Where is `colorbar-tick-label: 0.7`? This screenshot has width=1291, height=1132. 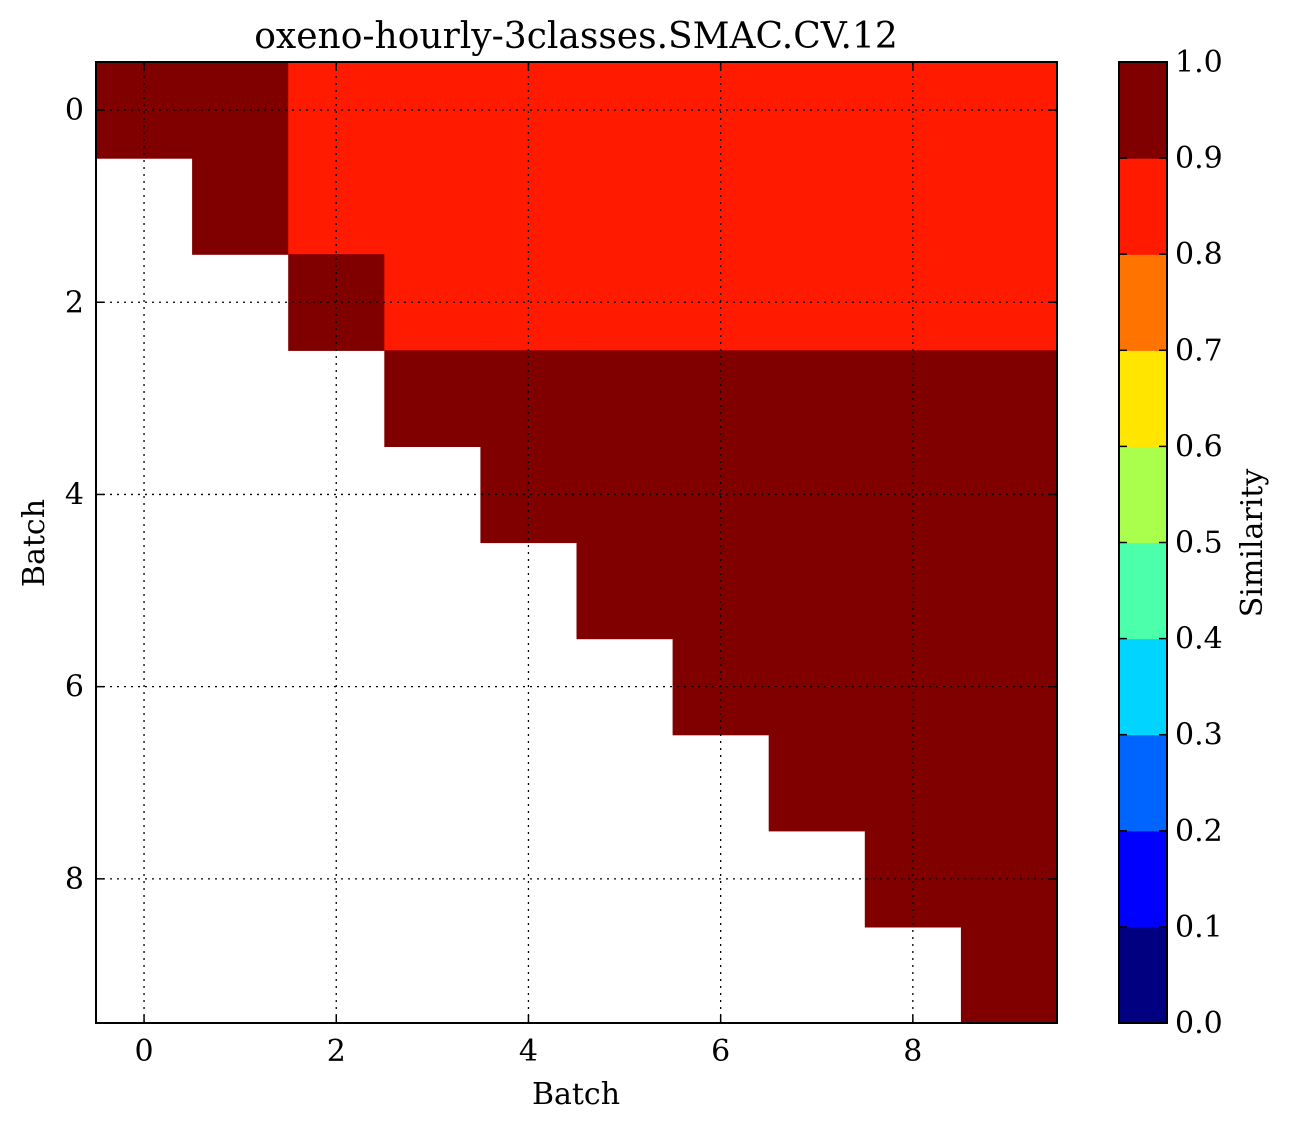 colorbar-tick-label: 0.7 is located at coordinates (1199, 350).